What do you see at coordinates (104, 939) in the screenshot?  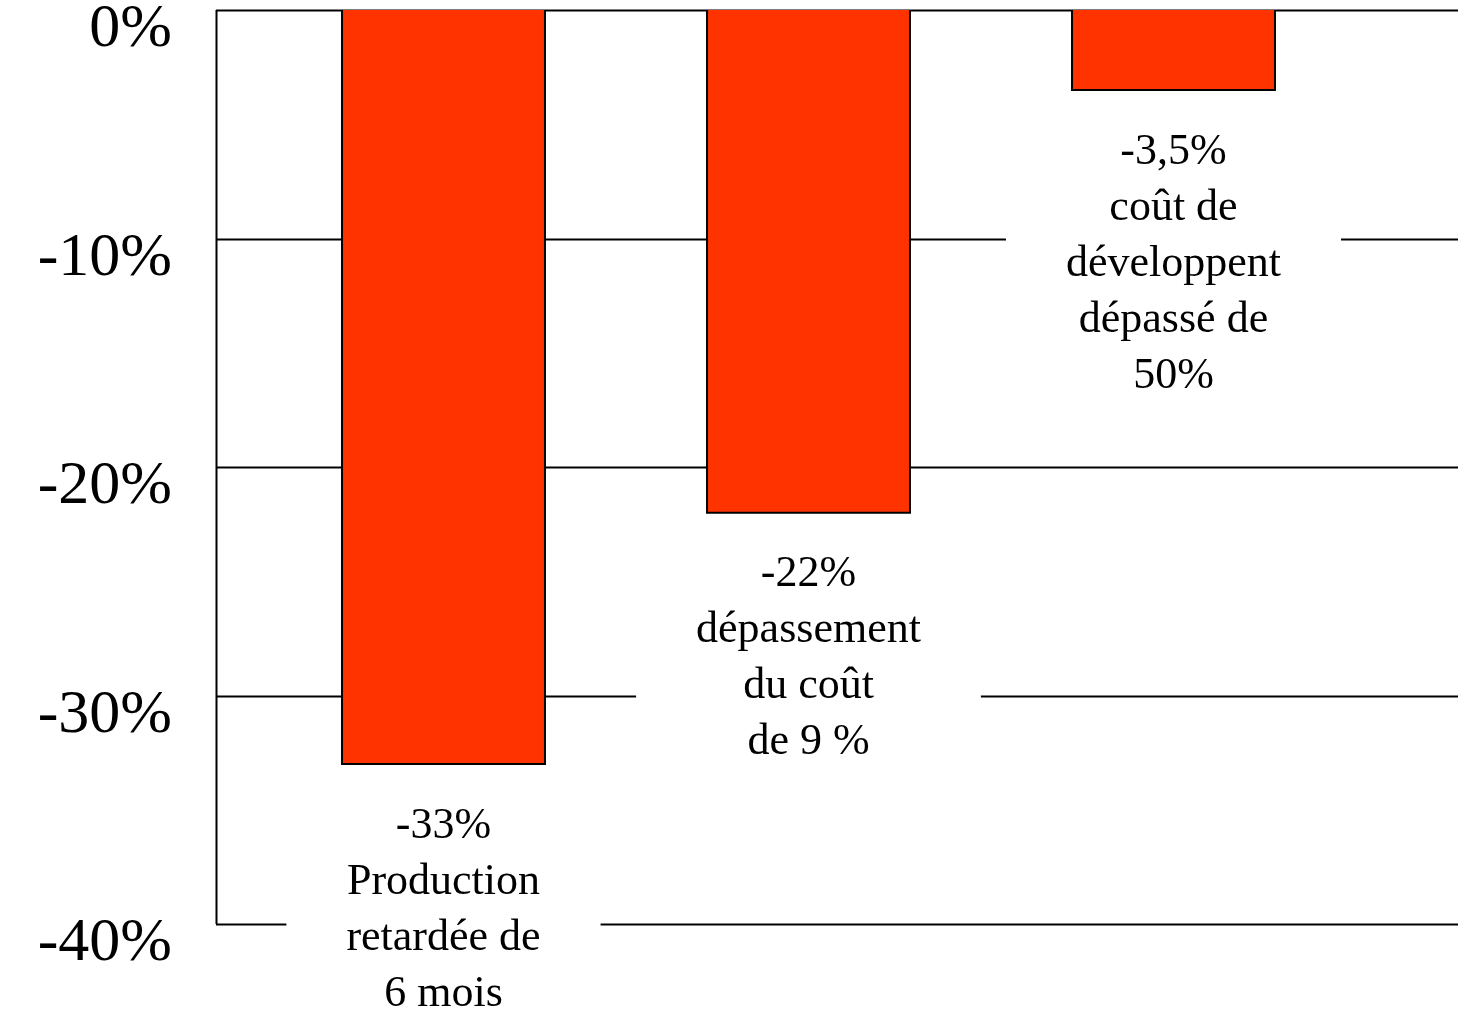 I see `y-tick-label: -40%` at bounding box center [104, 939].